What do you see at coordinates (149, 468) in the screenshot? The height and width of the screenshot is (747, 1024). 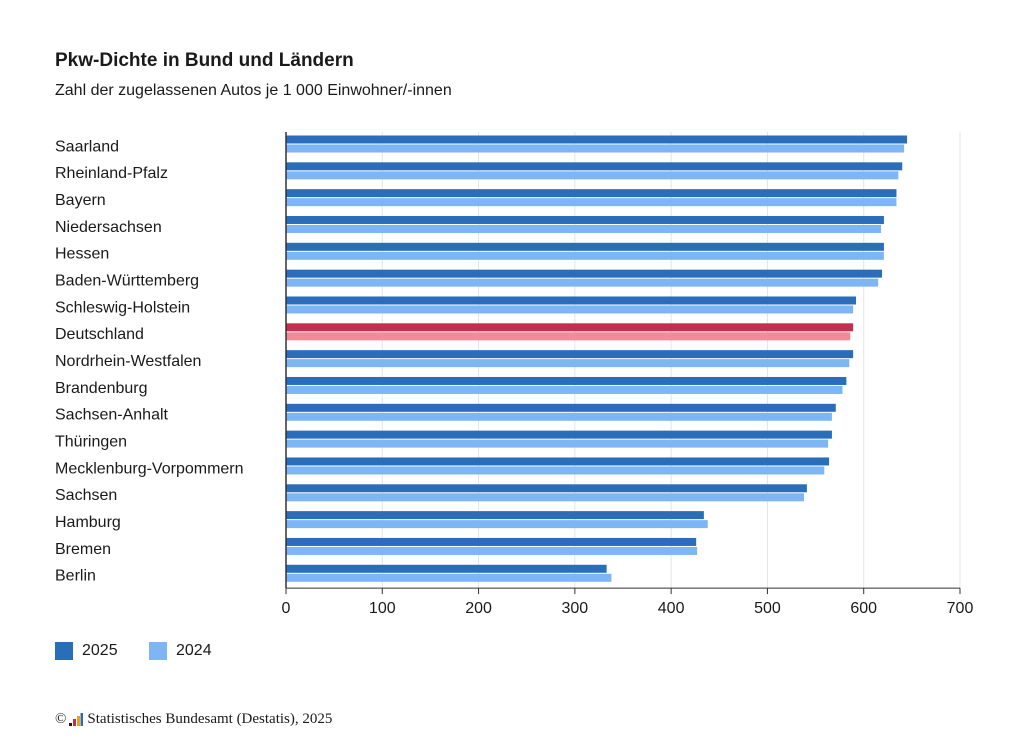 I see `category-label: Mecklenburg-Vorpommern` at bounding box center [149, 468].